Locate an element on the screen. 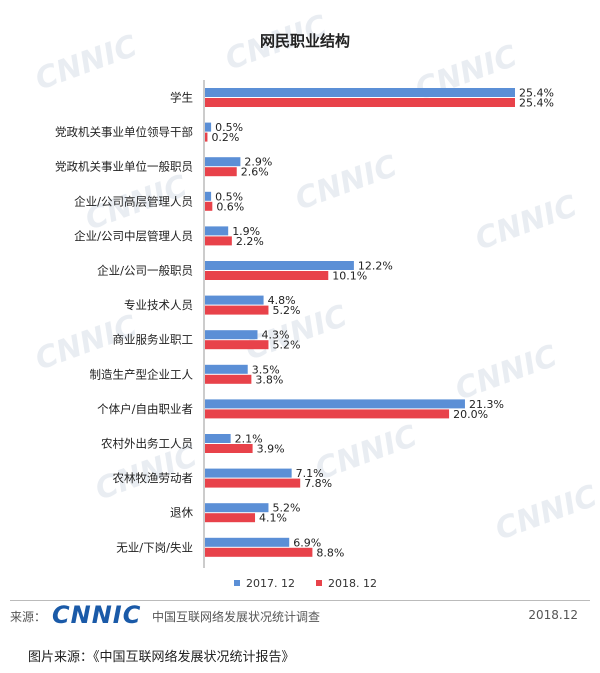 Image resolution: width=600 pixels, height=673 pixels. category-label: 党政机关事业单位领导干部 is located at coordinates (124, 132).